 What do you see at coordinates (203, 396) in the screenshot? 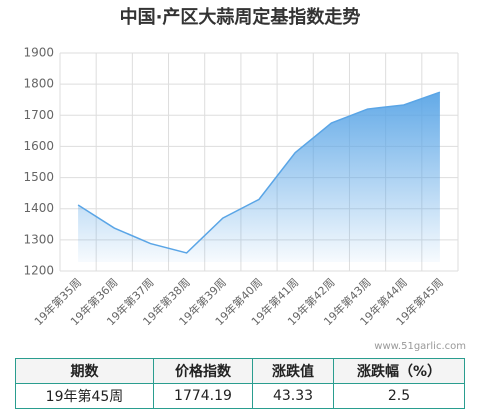
I see `cell: 1774.19` at bounding box center [203, 396].